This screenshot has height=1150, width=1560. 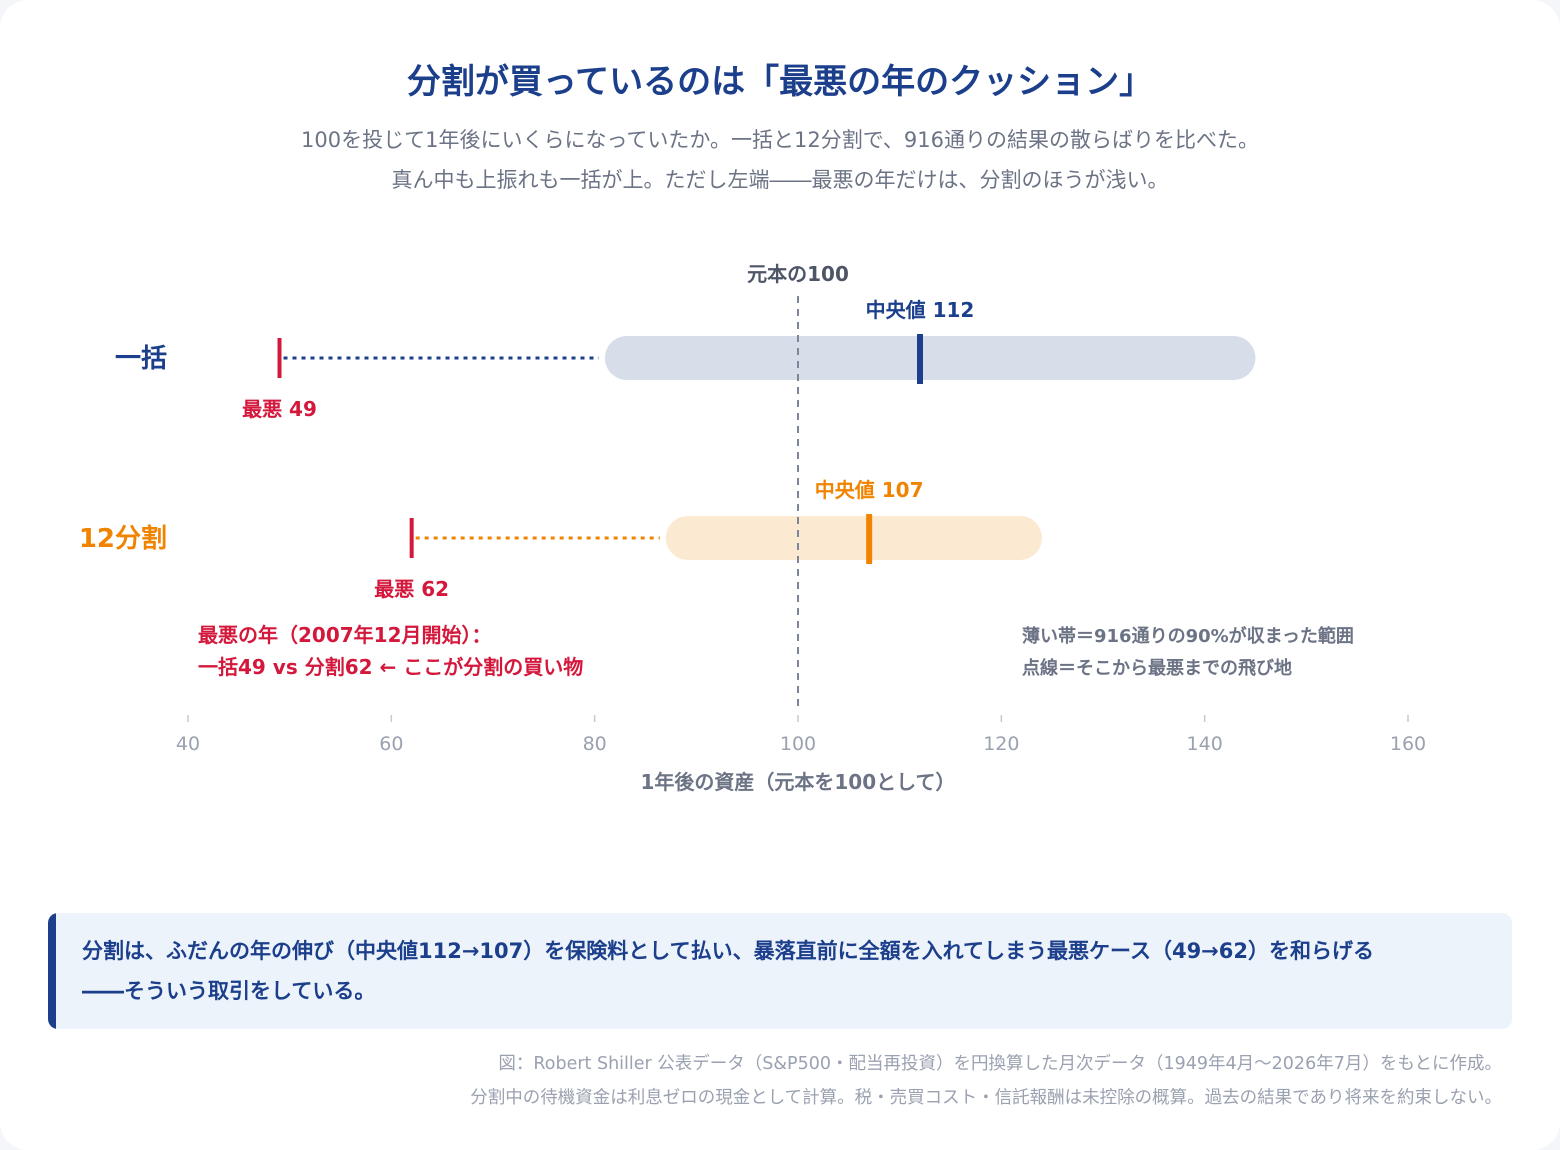 What do you see at coordinates (391, 744) in the screenshot?
I see `x-tick-label: 60` at bounding box center [391, 744].